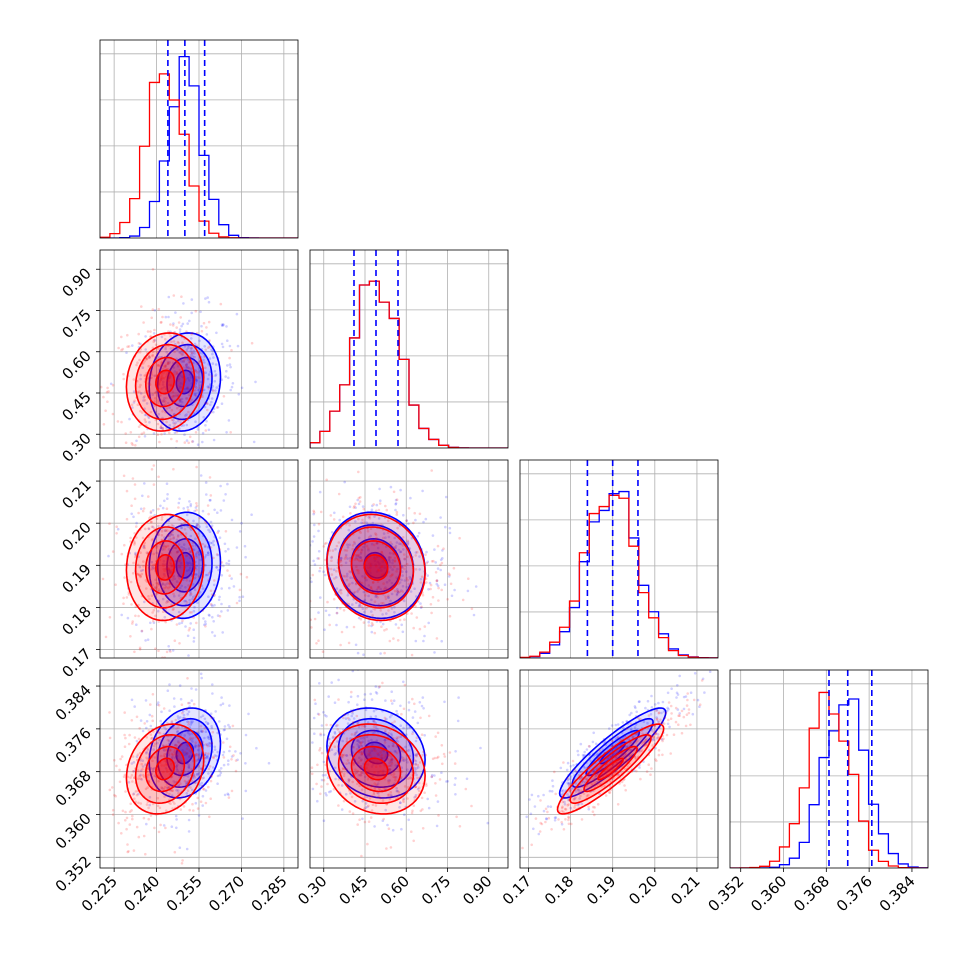 The height and width of the screenshot is (970, 970). I want to click on y-tick-label: 0.21, so click(76, 494).